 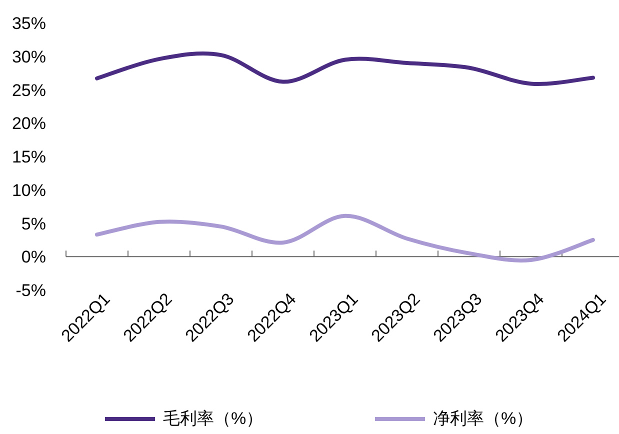 What do you see at coordinates (31, 290) in the screenshot?
I see `y-tick-label: -5%` at bounding box center [31, 290].